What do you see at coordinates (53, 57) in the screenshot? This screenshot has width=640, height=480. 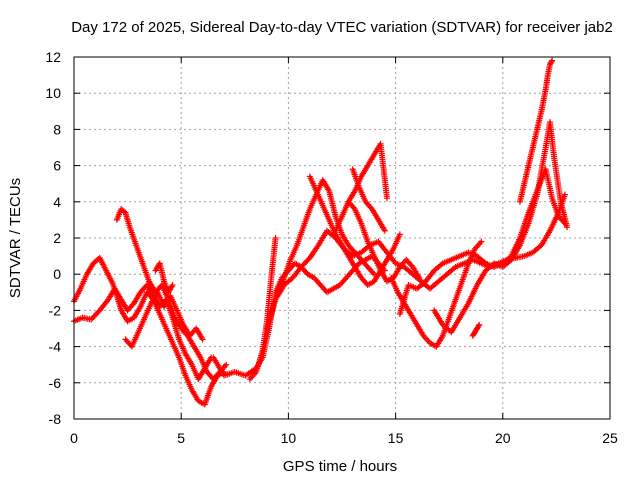 I see `y-tick-label: 12` at bounding box center [53, 57].